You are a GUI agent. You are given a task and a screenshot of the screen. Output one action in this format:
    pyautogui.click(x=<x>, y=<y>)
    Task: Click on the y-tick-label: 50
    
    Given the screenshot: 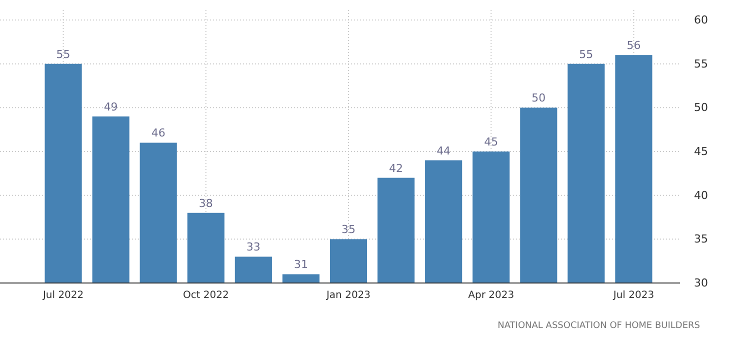 What is the action you would take?
    pyautogui.click(x=701, y=107)
    